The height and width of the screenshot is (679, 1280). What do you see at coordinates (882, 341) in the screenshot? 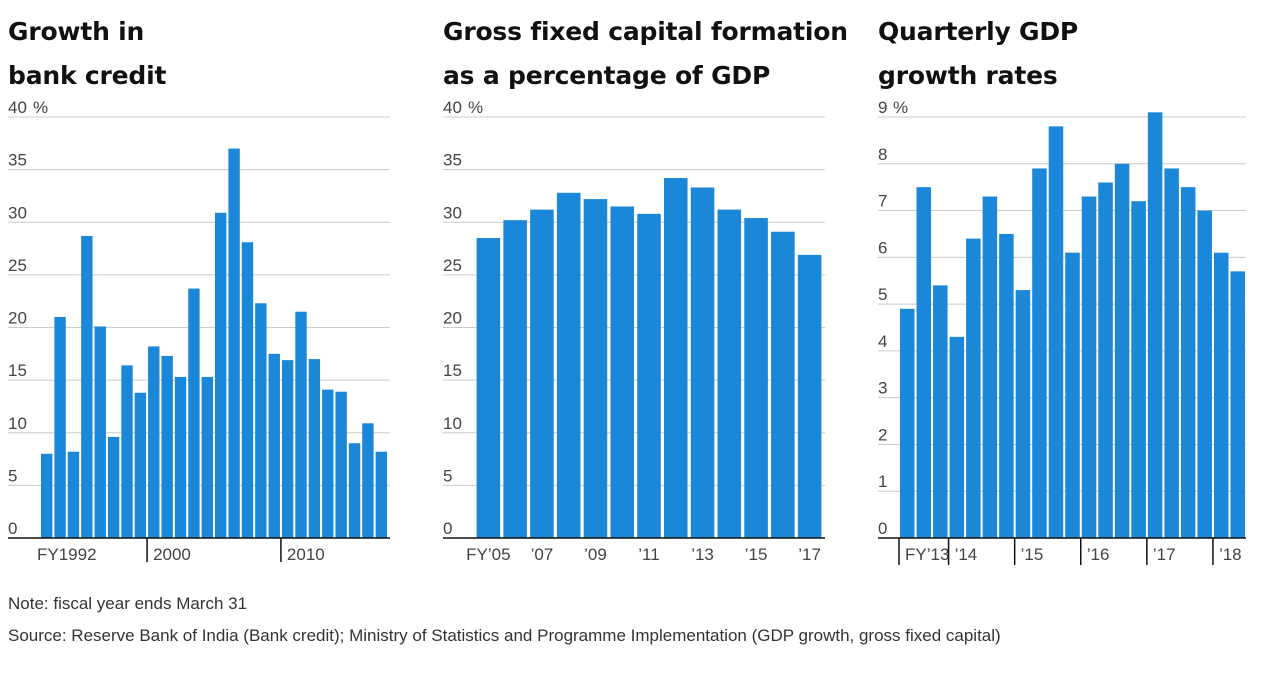
I see `y-tick-label: 4` at bounding box center [882, 341].